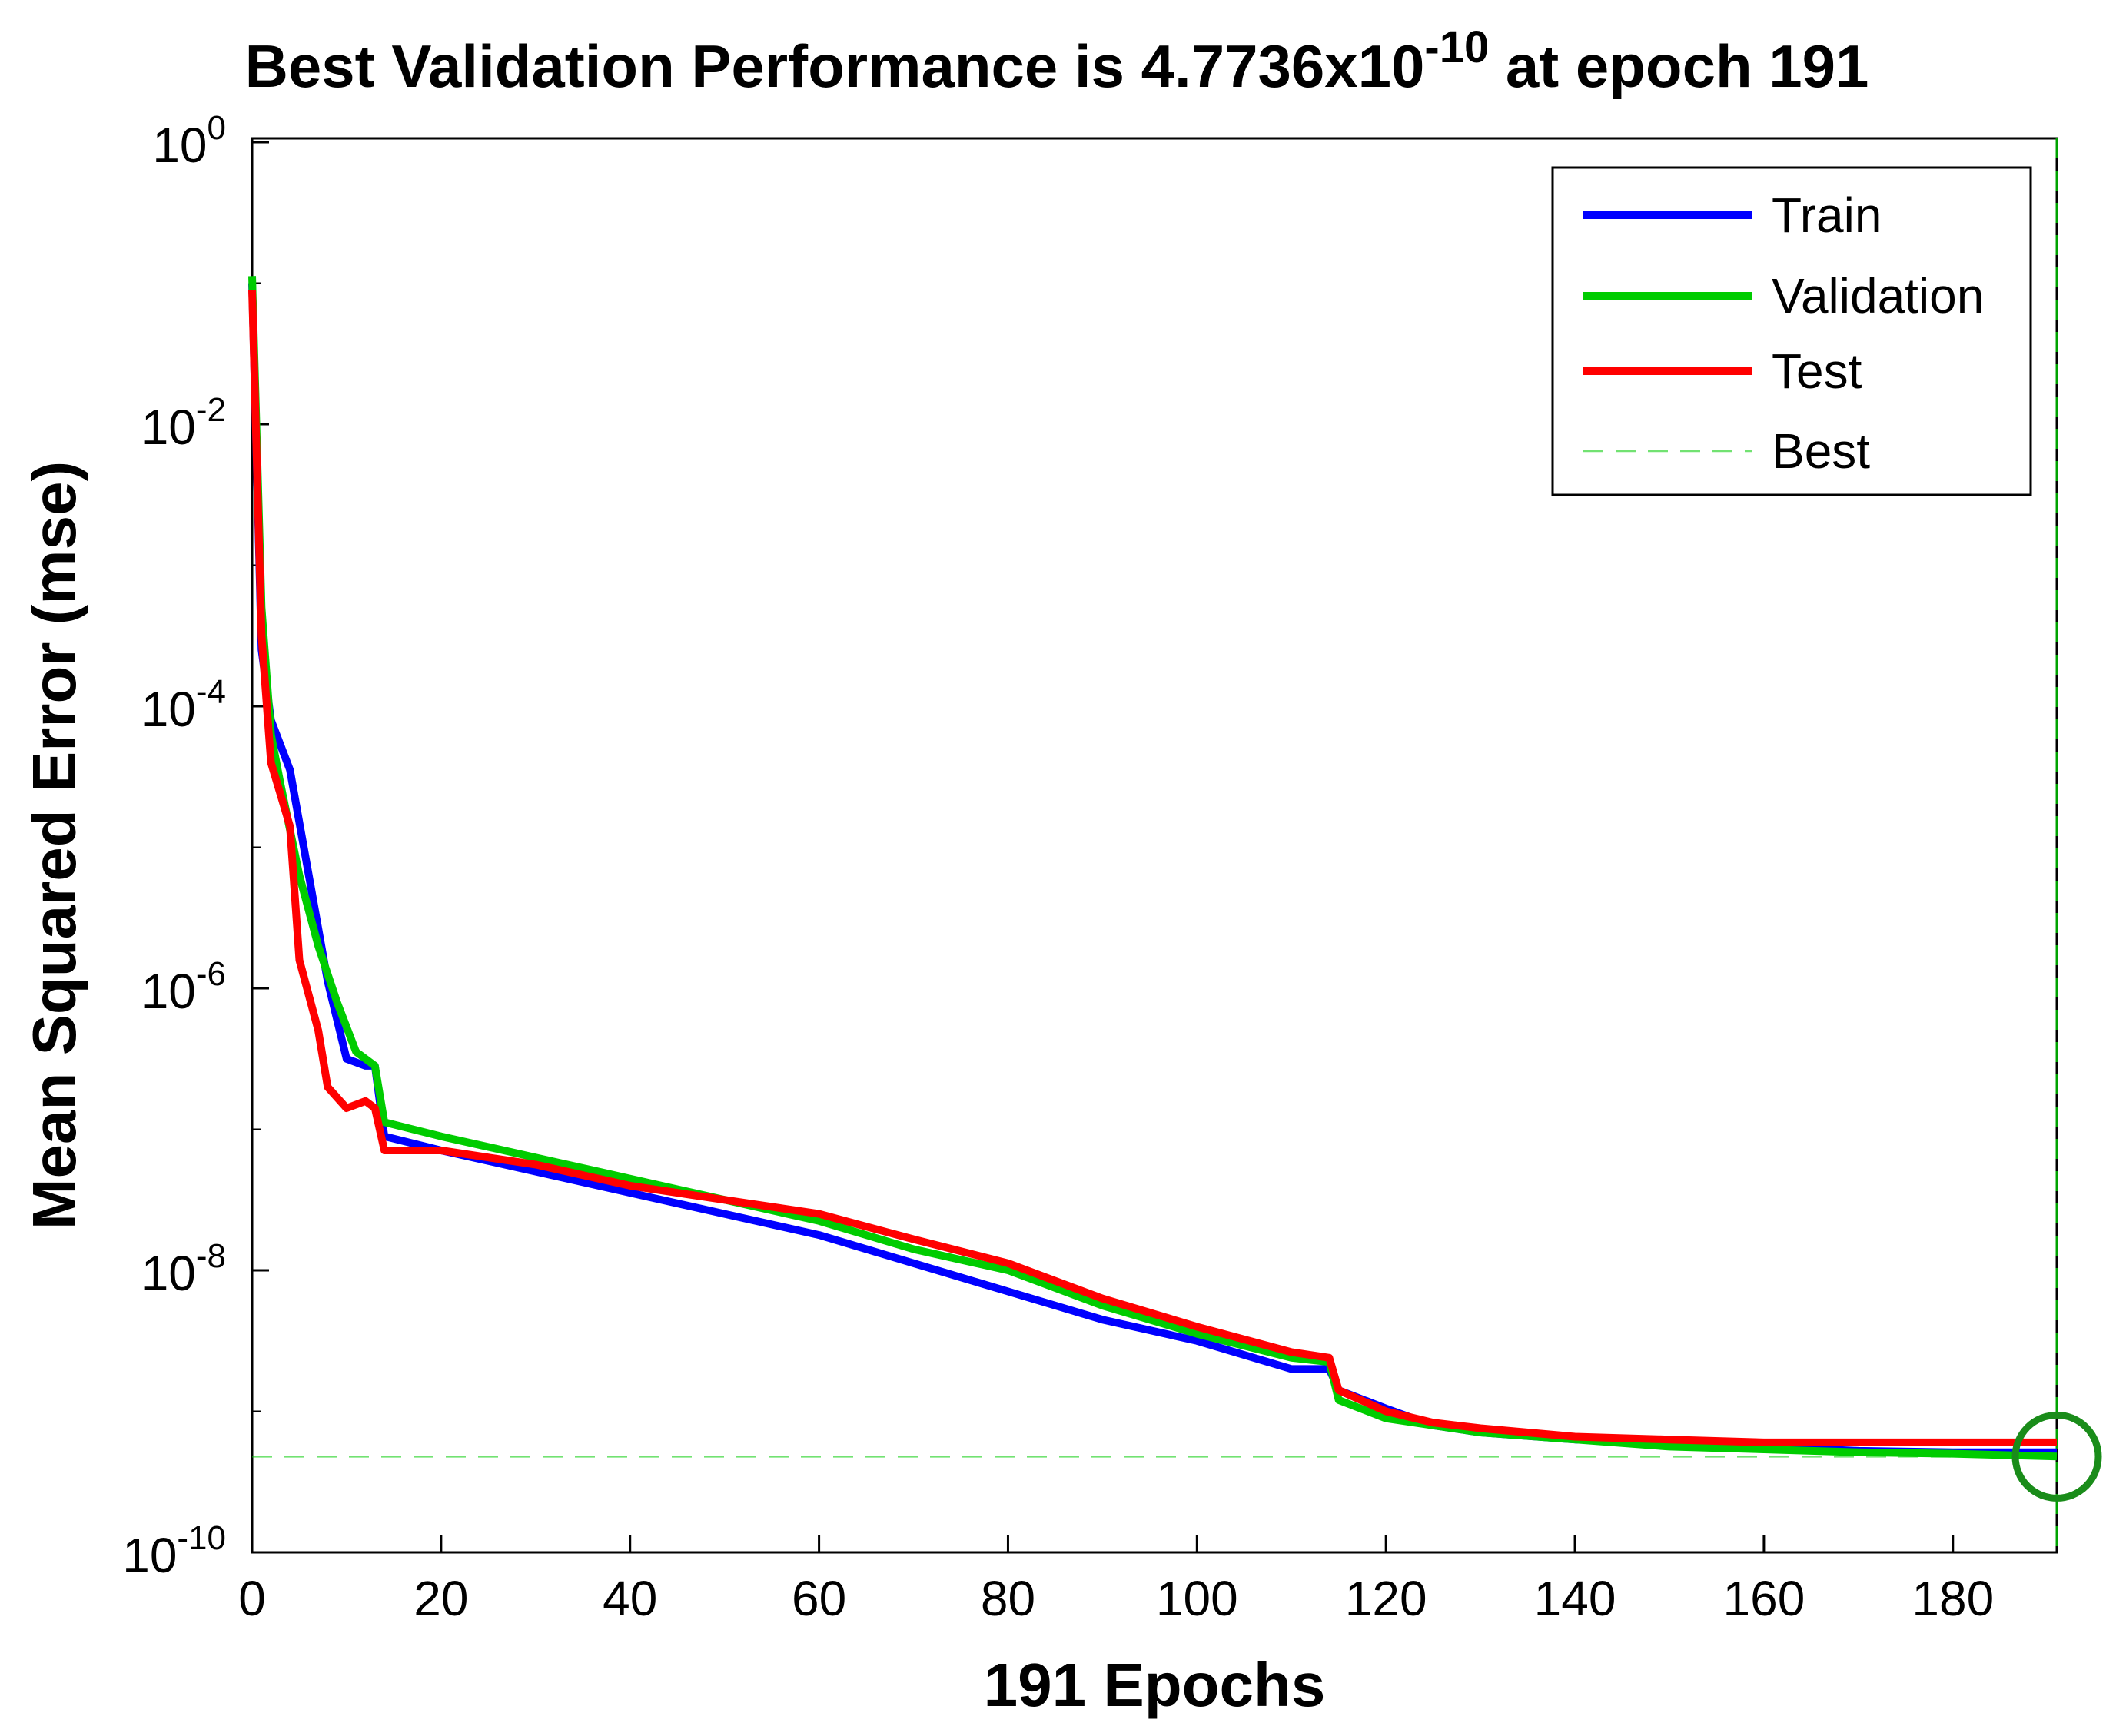 This screenshot has width=2116, height=1736. I want to click on y-tick-label: 10⁻⁴, so click(183, 705).